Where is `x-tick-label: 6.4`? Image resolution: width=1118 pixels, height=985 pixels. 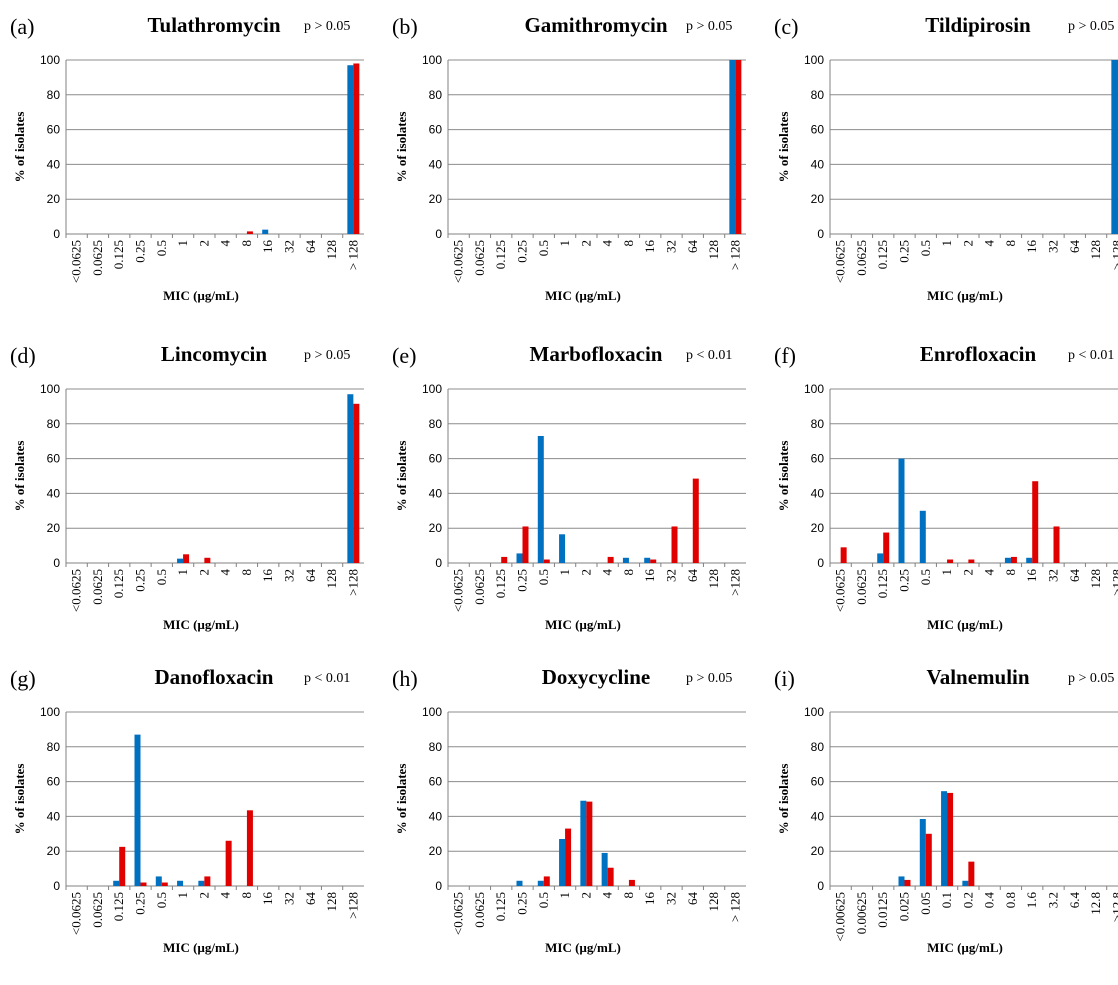
x-tick-label: 6.4 is located at coordinates (1074, 900).